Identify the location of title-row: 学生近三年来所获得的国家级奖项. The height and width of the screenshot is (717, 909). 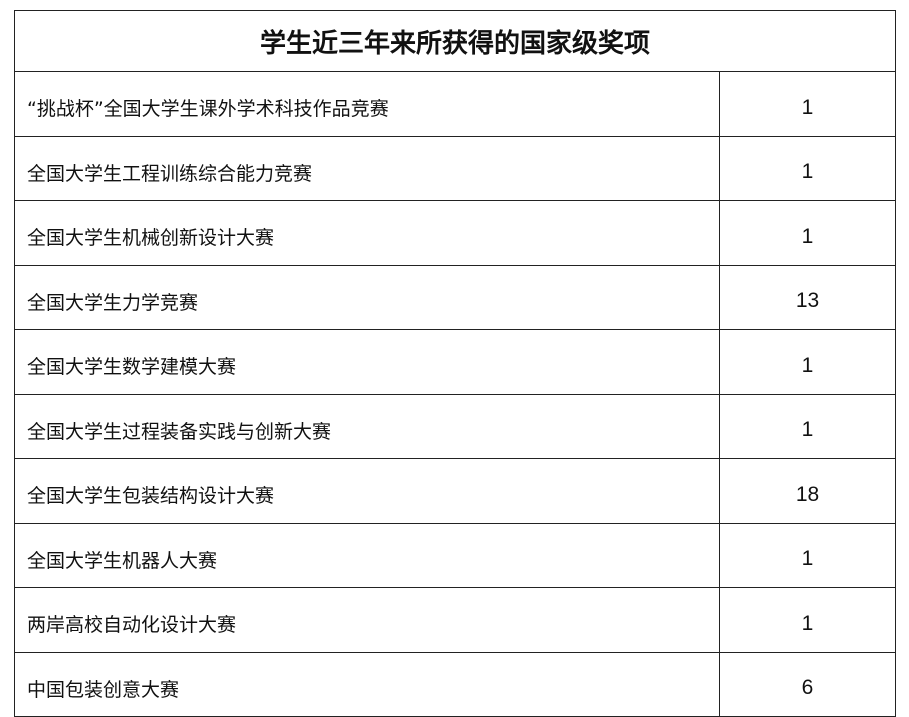
(455, 41).